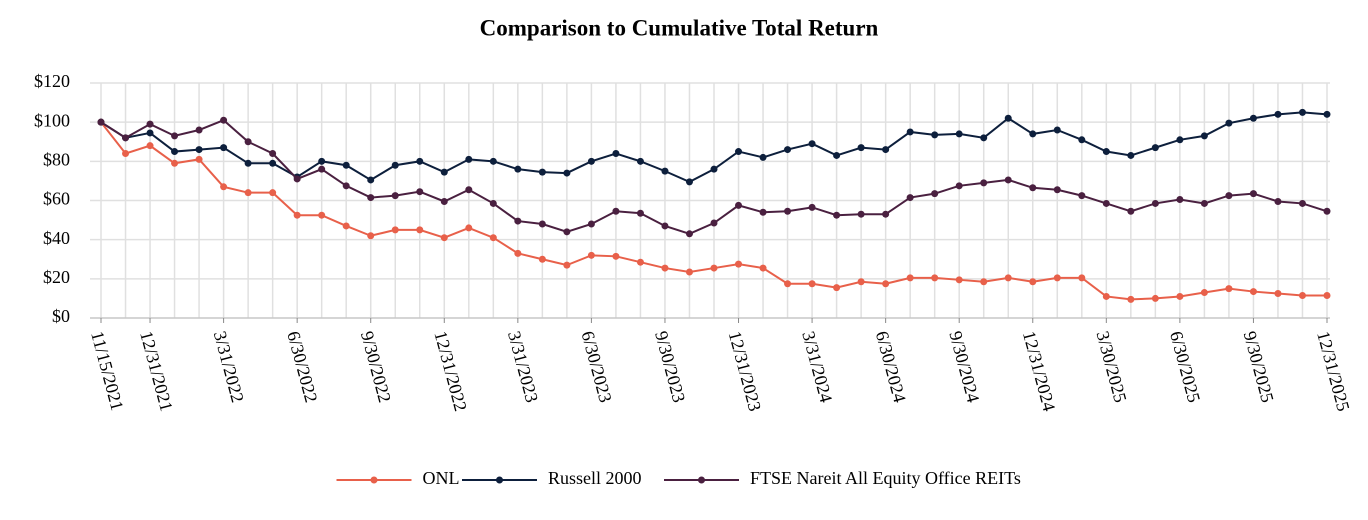 This screenshot has height=520, width=1368. Describe the element at coordinates (56, 238) in the screenshot. I see `y-tick-label: $40` at that location.